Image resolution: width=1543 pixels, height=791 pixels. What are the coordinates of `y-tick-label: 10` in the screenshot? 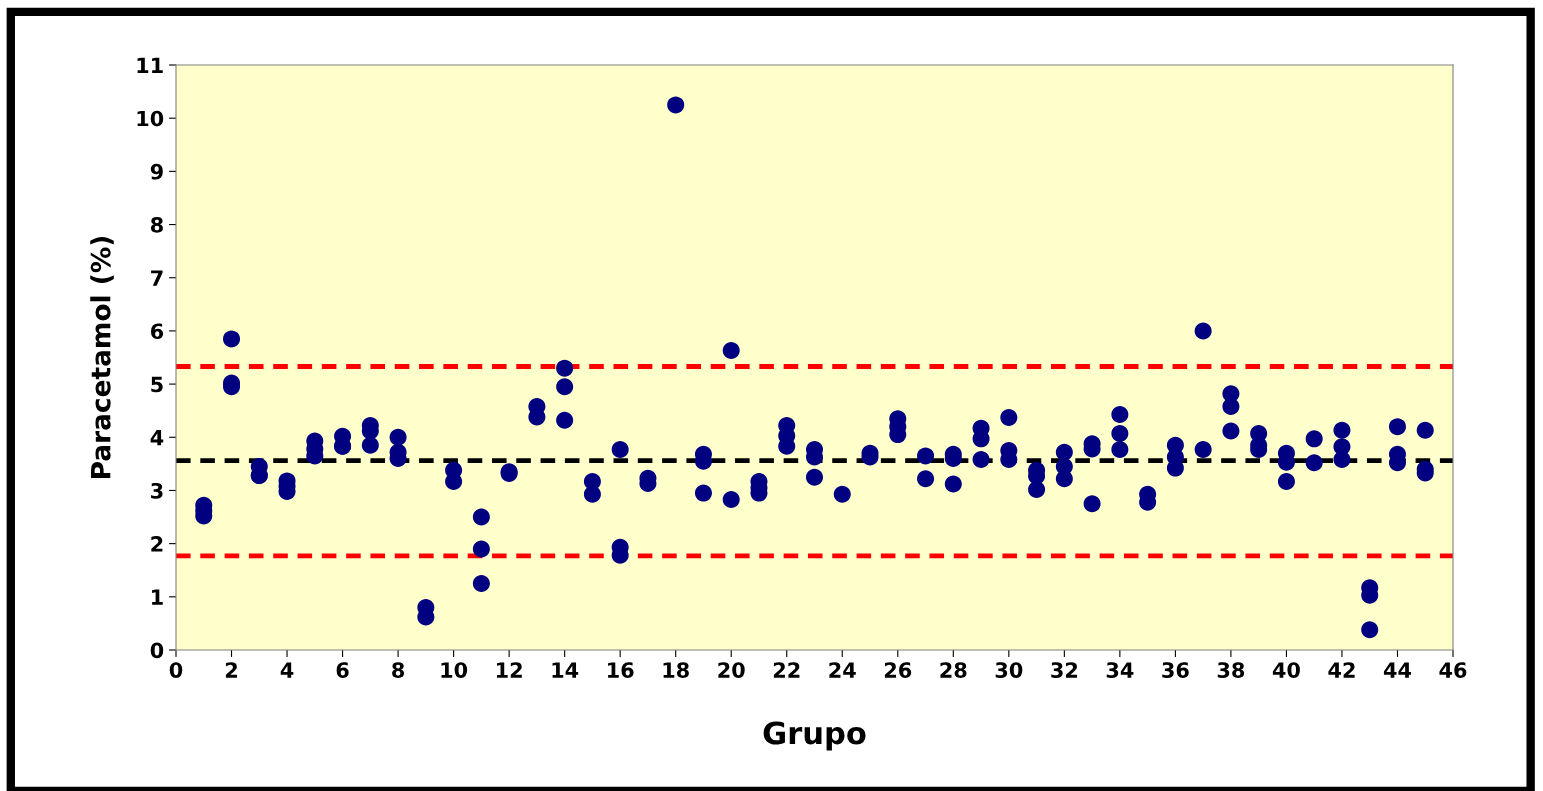 It's located at (150, 118).